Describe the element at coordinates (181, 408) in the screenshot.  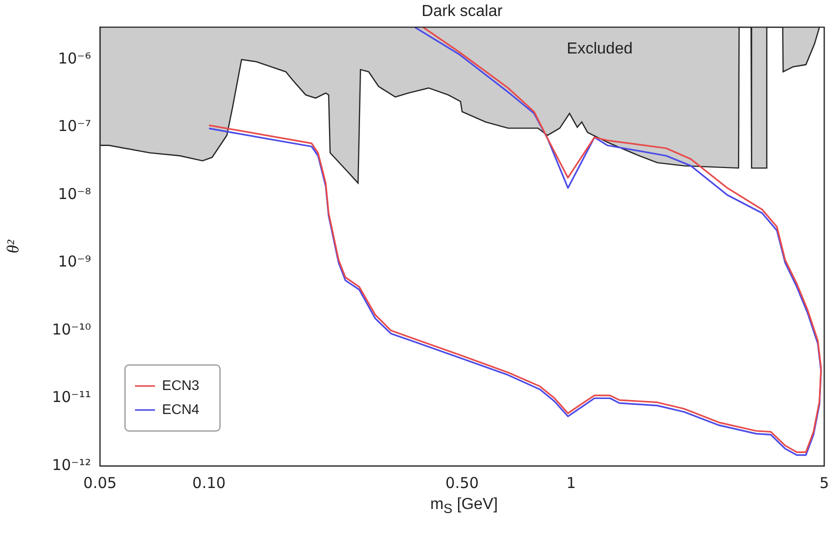
I see `legend-label: ECN4` at that location.